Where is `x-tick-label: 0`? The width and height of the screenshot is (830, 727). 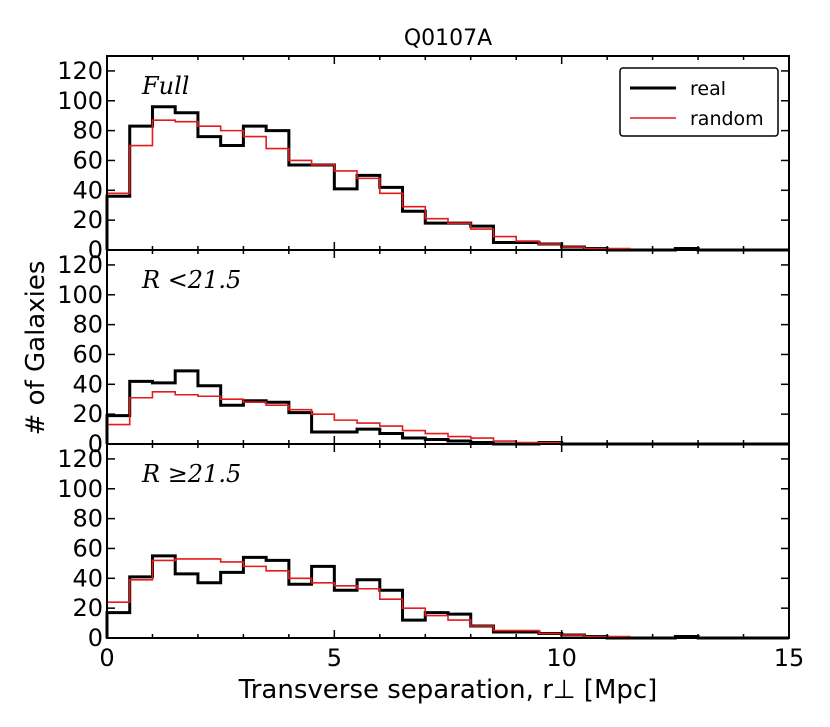
x-tick-label: 0 is located at coordinates (106, 658).